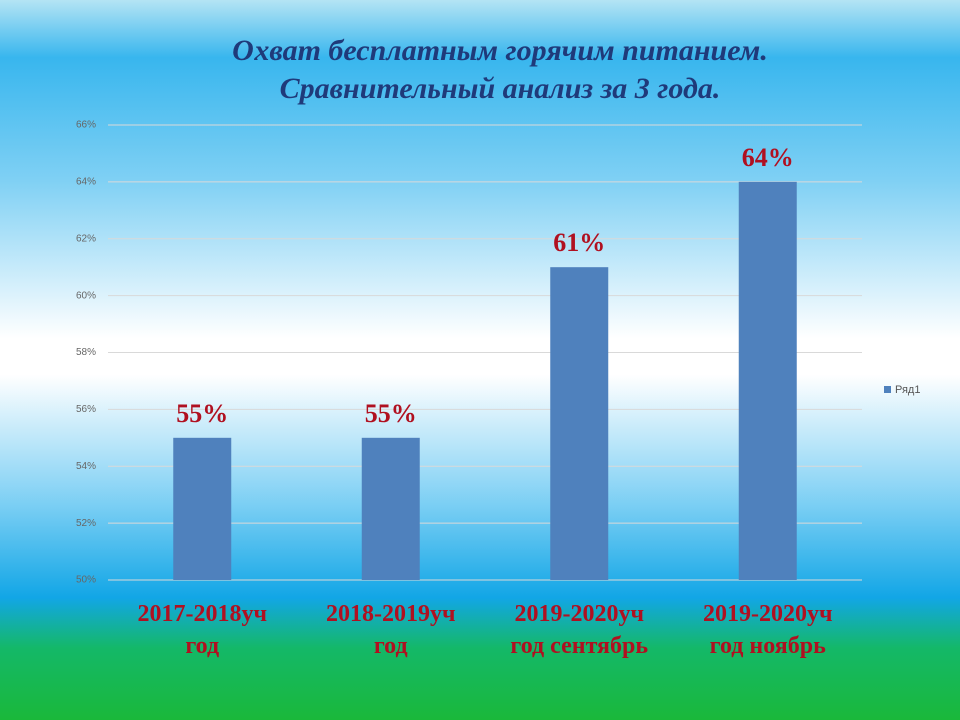 Image resolution: width=960 pixels, height=720 pixels. Describe the element at coordinates (579, 630) in the screenshot. I see `x-tick-label: 2019-2020уч год сентябрь` at that location.